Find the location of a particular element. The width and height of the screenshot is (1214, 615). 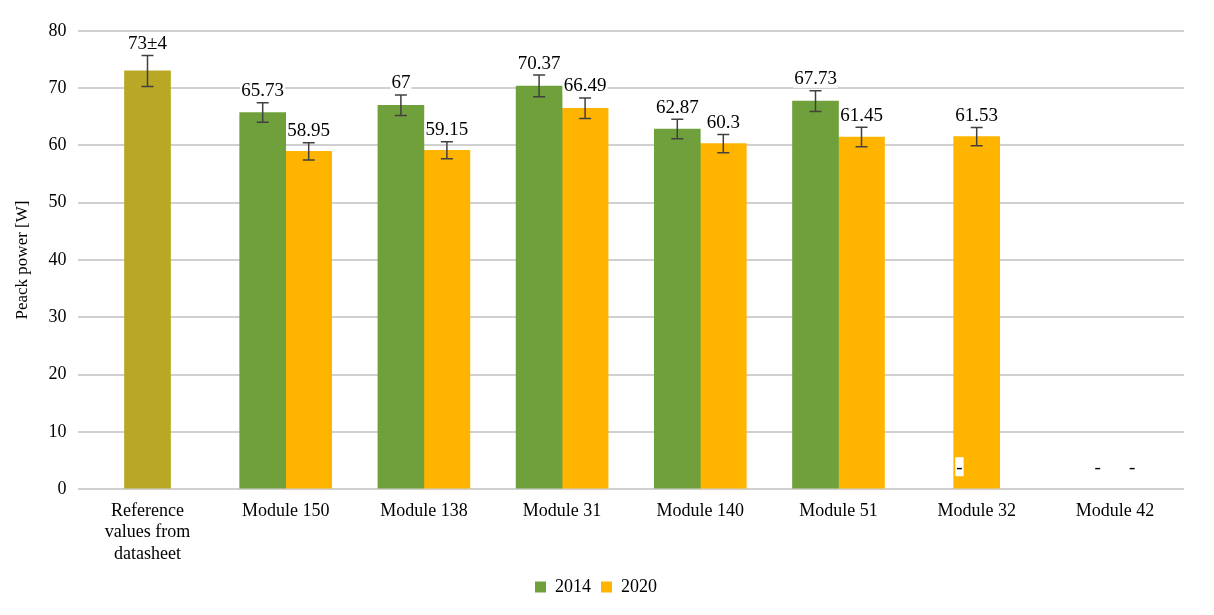

y-tick-label: 40 is located at coordinates (57, 258).